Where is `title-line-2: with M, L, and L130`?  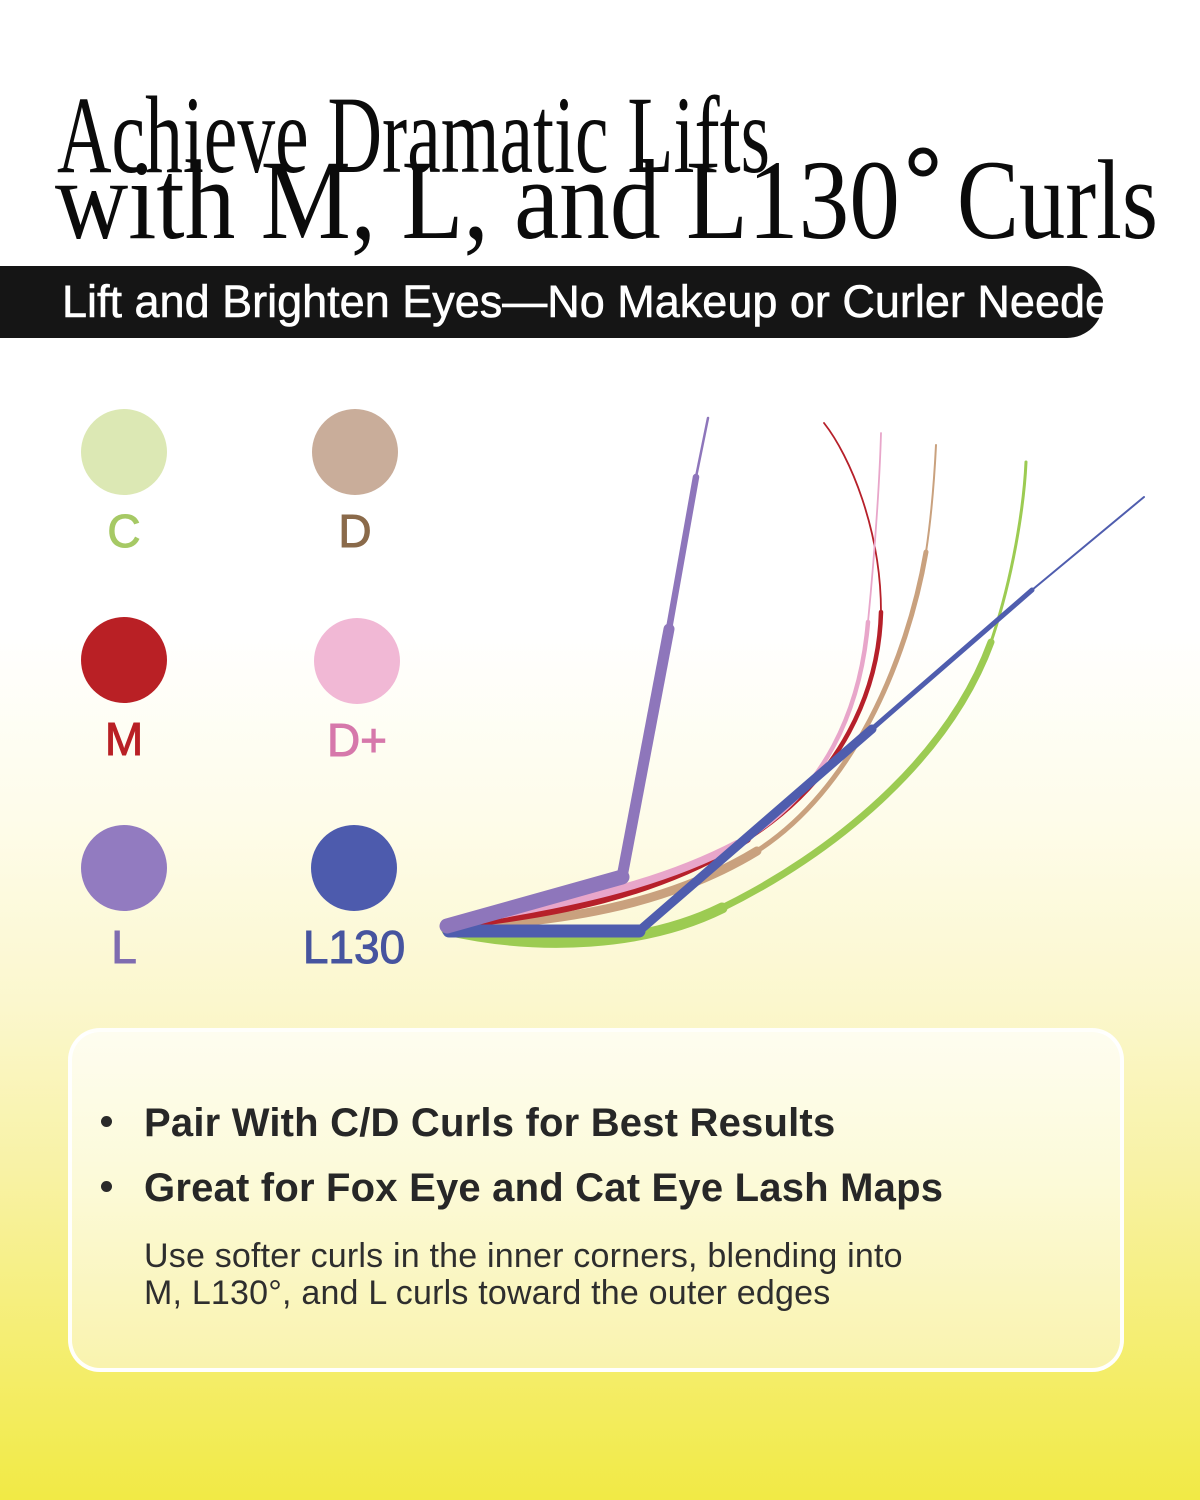 title-line-2: with M, L, and L130 is located at coordinates (477, 200).